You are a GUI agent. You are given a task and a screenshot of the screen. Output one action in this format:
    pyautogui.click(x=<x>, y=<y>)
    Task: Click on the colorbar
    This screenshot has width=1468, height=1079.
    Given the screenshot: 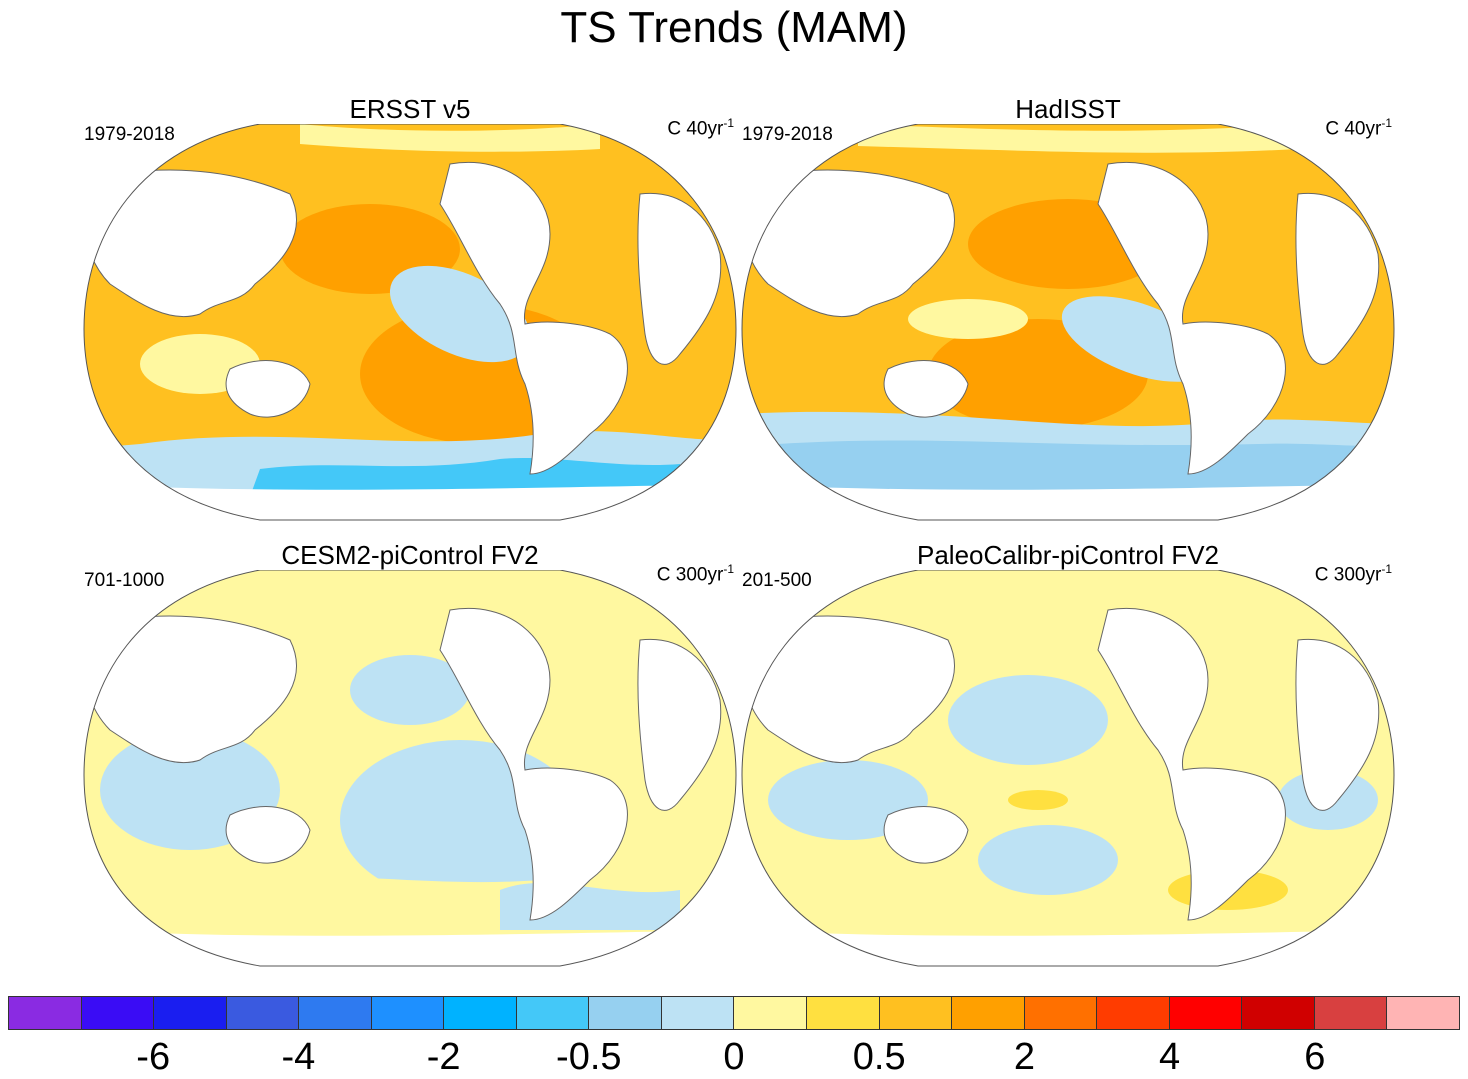 What is the action you would take?
    pyautogui.click(x=734, y=1013)
    